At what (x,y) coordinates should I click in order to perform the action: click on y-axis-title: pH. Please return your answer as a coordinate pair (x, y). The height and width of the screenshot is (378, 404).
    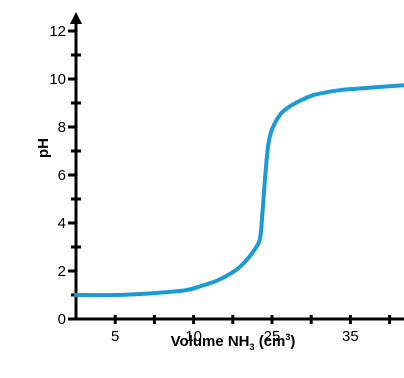
    Looking at the image, I should click on (43, 148).